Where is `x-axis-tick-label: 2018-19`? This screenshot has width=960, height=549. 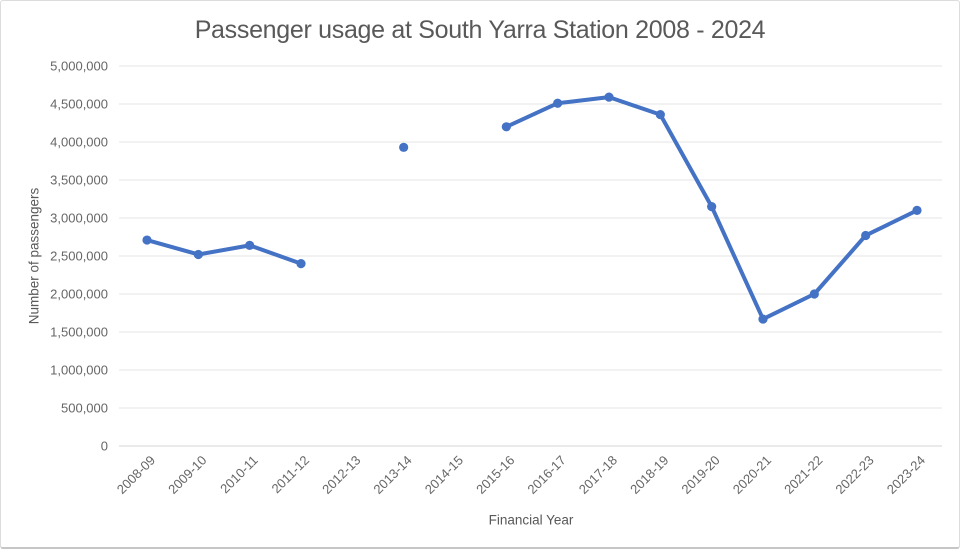
x-axis-tick-label: 2018-19 is located at coordinates (649, 475).